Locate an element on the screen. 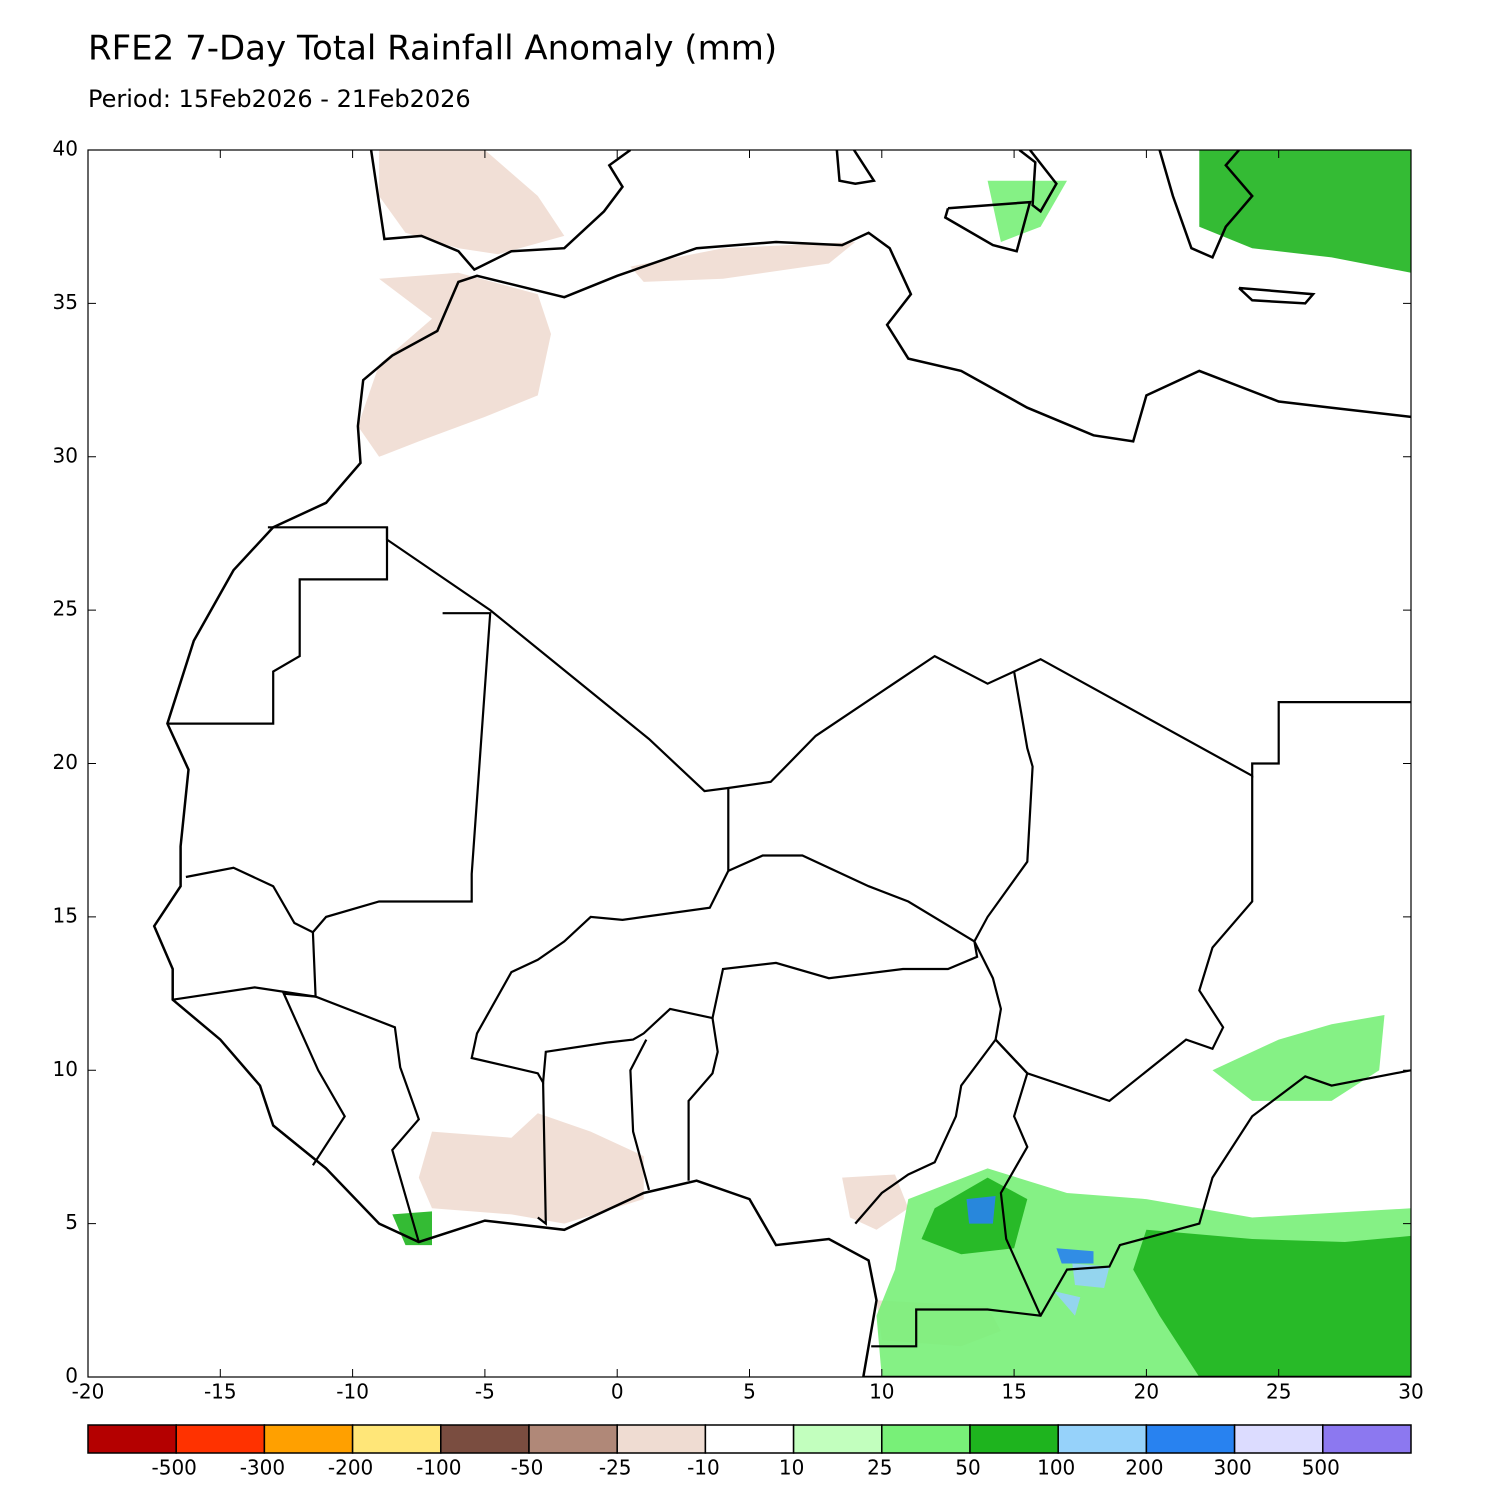  x-tick-label: 20 is located at coordinates (1146, 1392).